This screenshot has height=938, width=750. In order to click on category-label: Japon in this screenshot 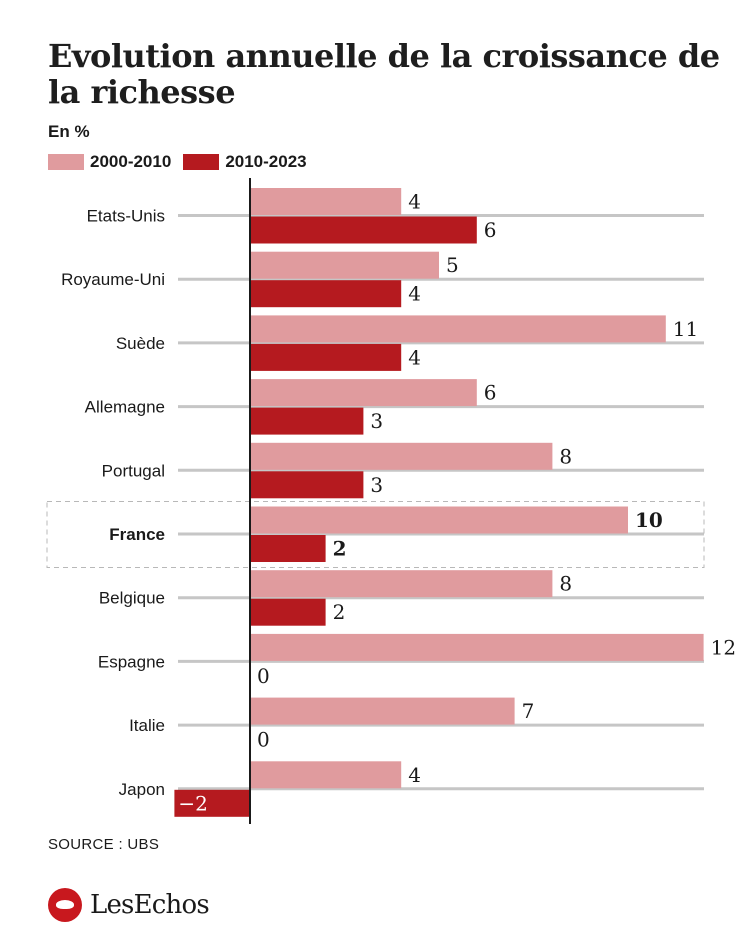, I will do `click(142, 789)`.